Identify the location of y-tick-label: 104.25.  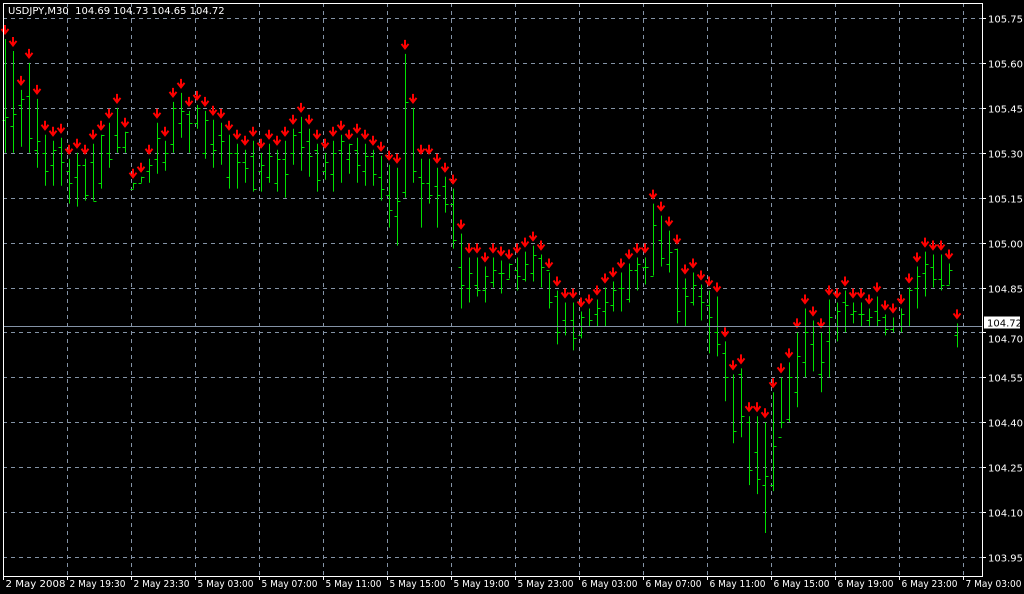
(1005, 469).